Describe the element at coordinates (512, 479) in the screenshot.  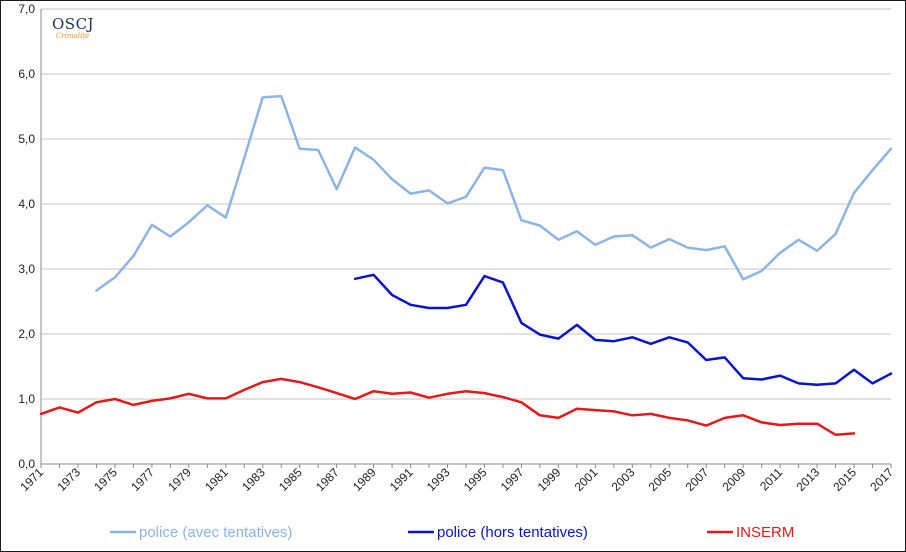
I see `x-tick-label: 1997` at that location.